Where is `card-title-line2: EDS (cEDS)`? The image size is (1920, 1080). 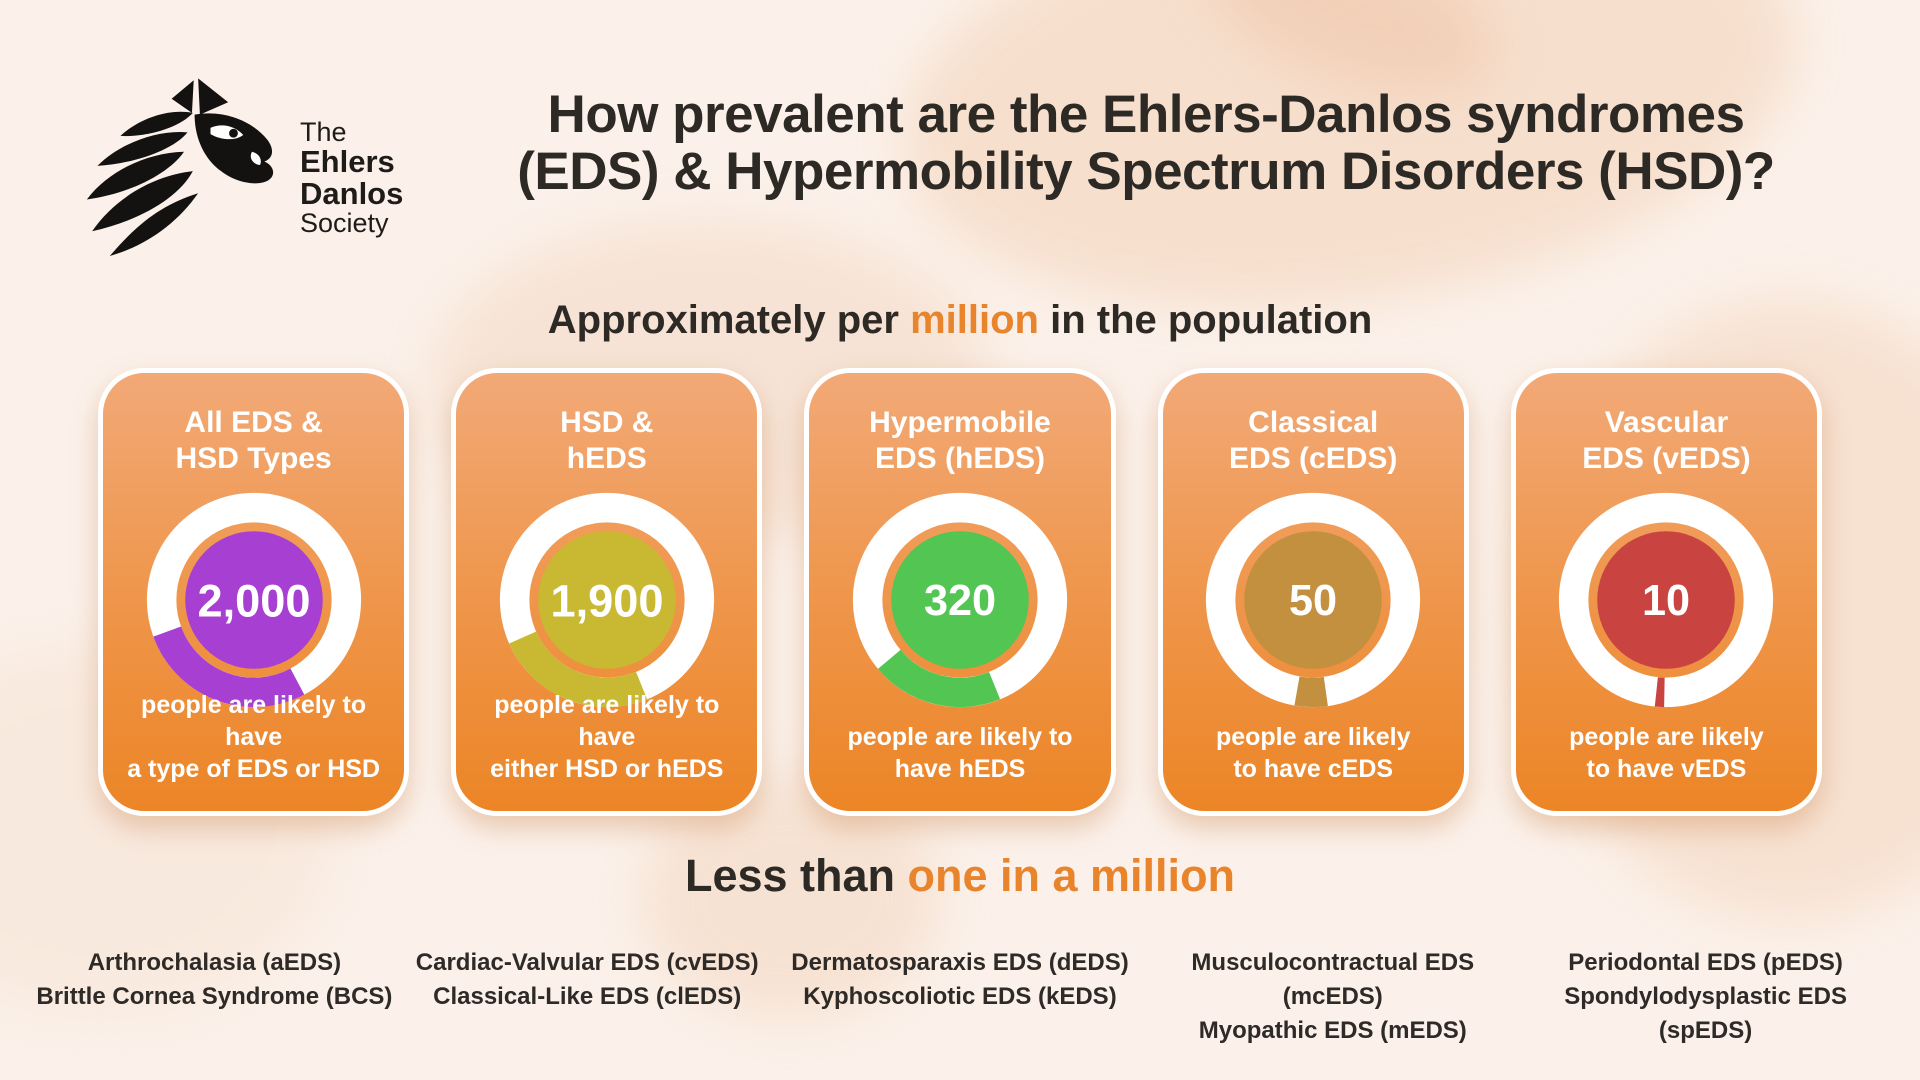 card-title-line2: EDS (cEDS) is located at coordinates (1313, 458).